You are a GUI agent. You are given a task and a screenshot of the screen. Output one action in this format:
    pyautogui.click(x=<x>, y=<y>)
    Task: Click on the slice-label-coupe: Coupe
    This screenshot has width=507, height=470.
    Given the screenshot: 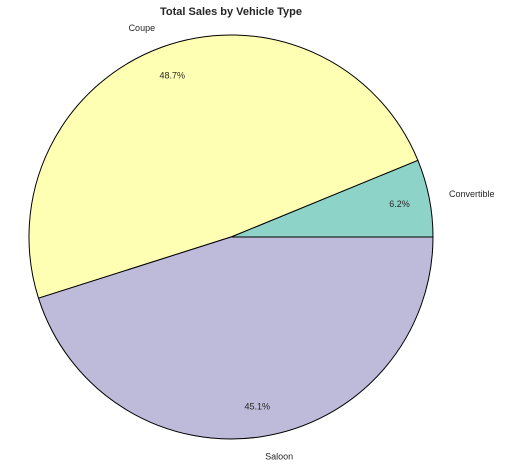 What is the action you would take?
    pyautogui.click(x=142, y=28)
    